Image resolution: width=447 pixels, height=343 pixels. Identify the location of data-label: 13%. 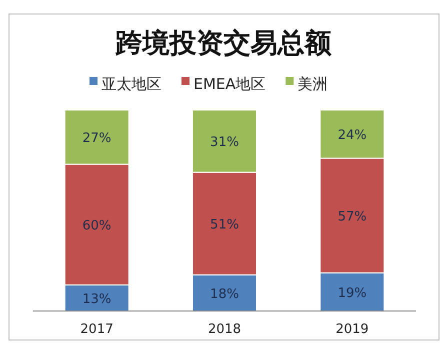
(97, 299).